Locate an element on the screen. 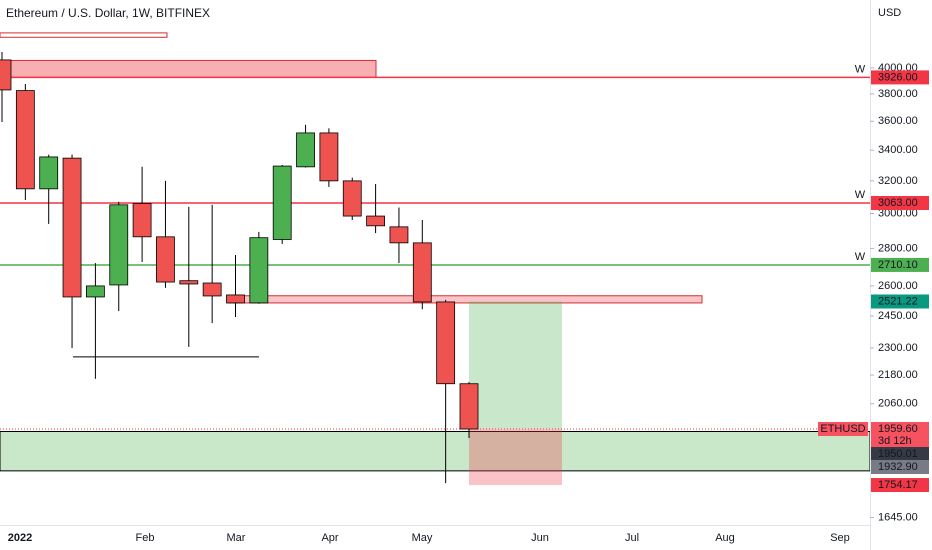  y-tick-label: 3200.00 is located at coordinates (898, 181).